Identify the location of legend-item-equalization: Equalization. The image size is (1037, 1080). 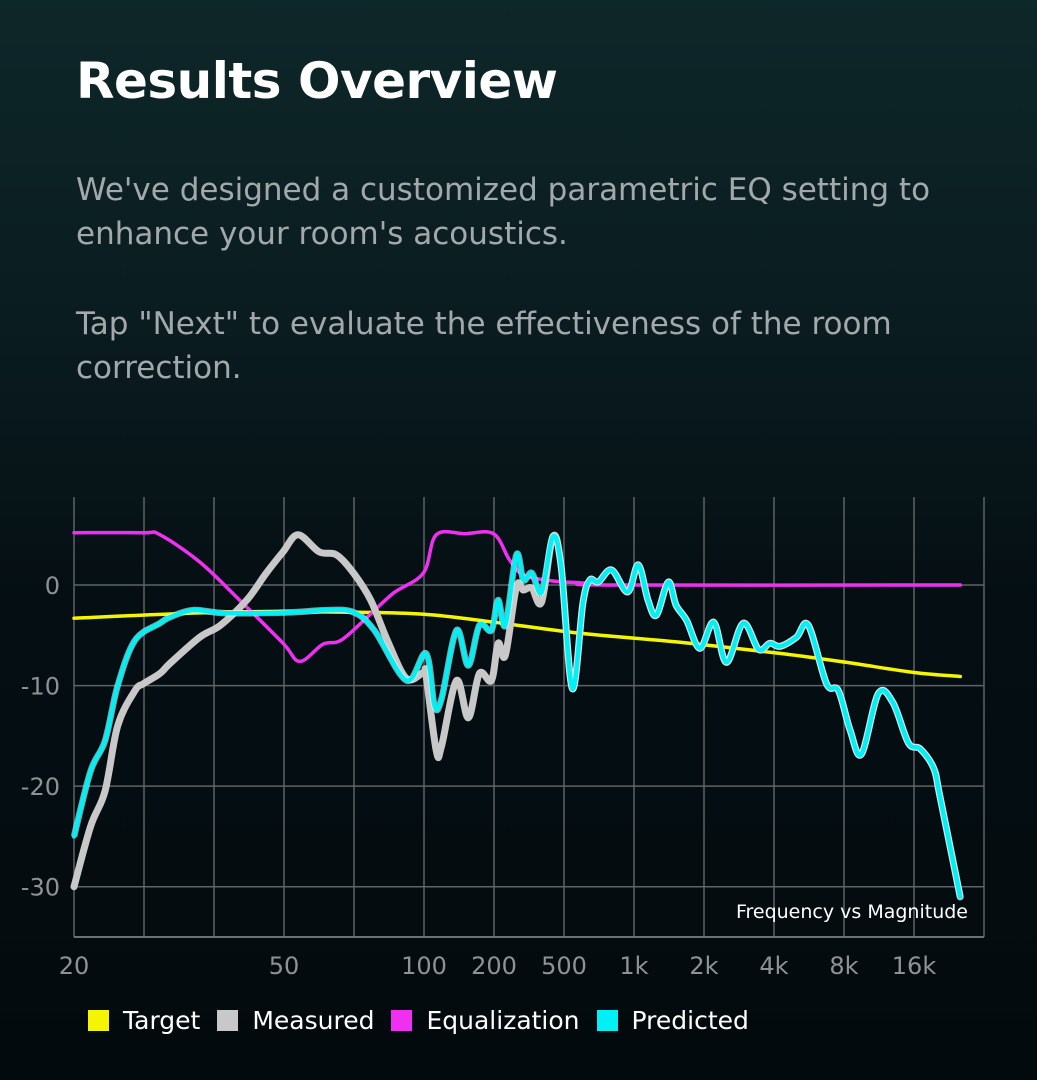
(485, 1020).